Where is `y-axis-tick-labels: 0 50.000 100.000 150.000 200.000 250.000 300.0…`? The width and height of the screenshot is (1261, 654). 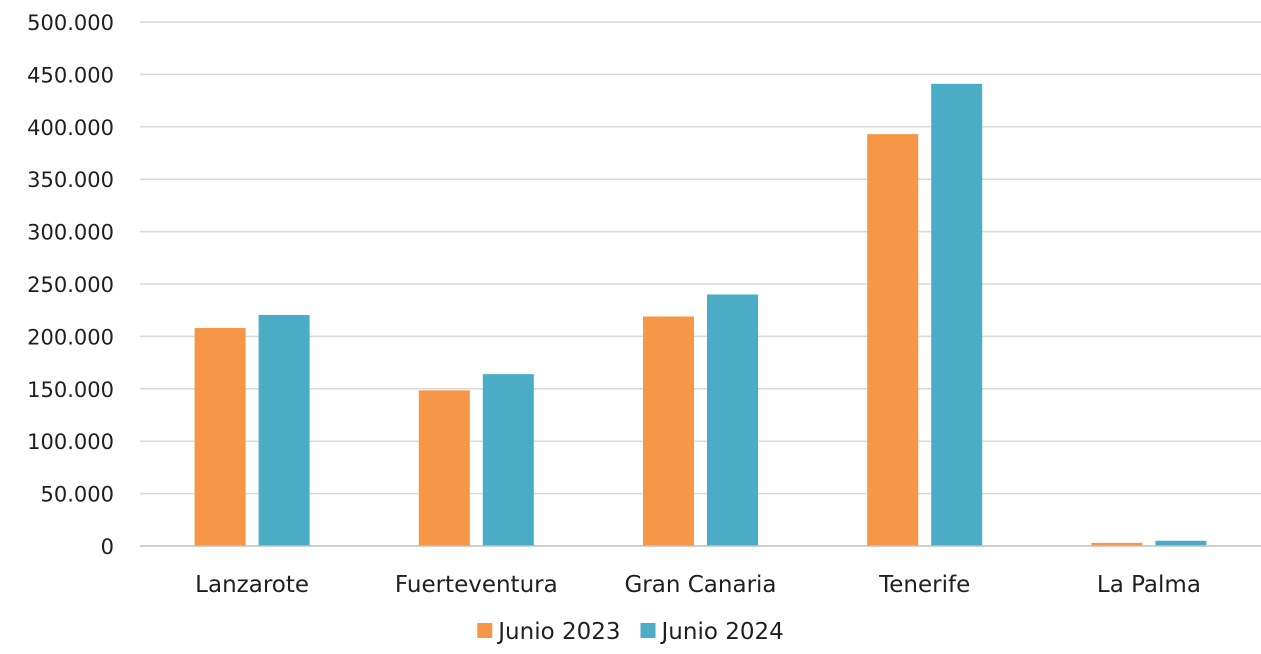 y-axis-tick-labels: 0 50.000 100.000 150.000 200.000 250.000 300.0… is located at coordinates (70, 285).